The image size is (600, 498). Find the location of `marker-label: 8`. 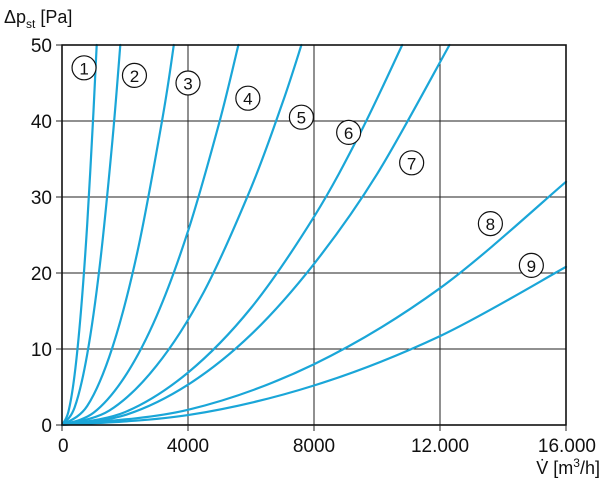

marker-label: 8 is located at coordinates (490, 224).